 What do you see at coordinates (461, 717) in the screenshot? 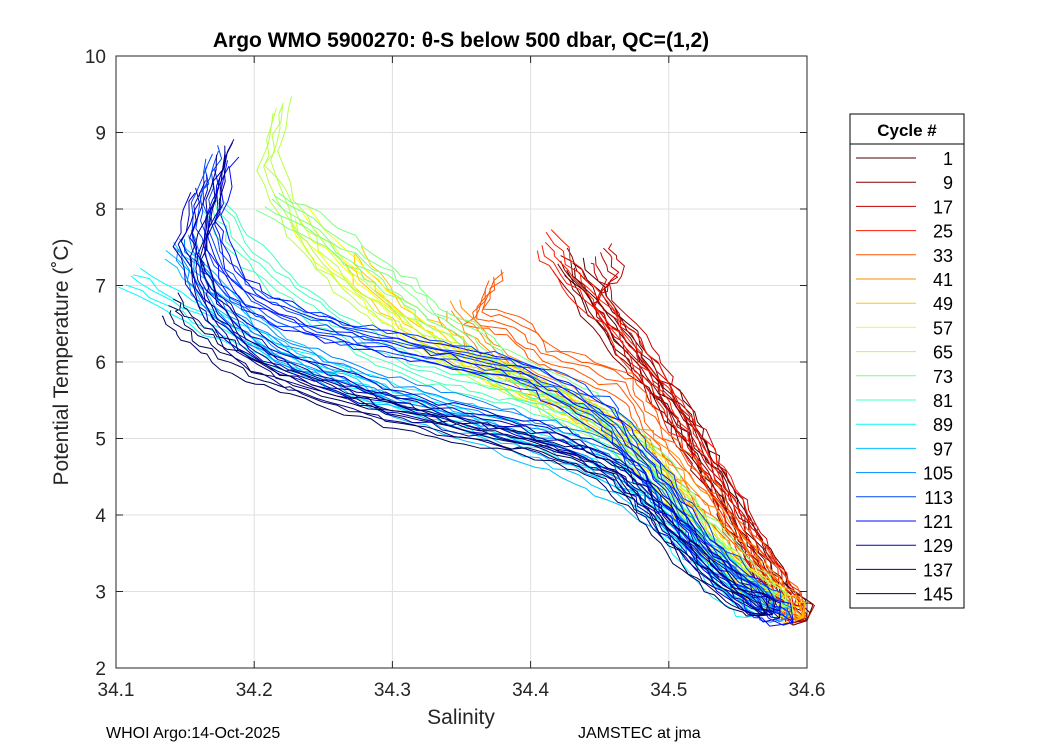
I see `x-axis-label: Salinity` at bounding box center [461, 717].